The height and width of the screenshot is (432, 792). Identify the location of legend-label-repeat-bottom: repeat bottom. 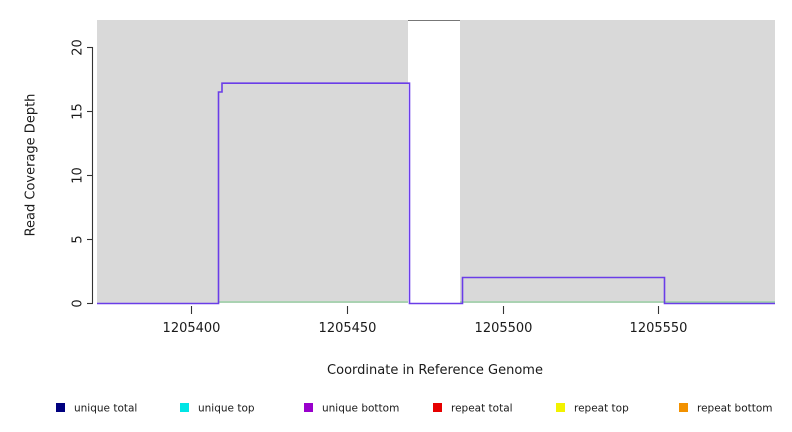
(735, 409).